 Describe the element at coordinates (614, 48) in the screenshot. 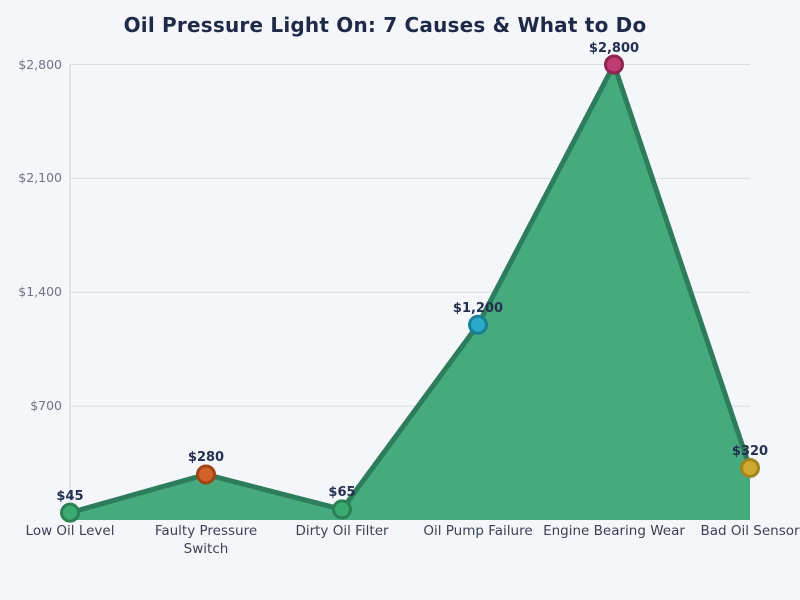

I see `data-point-value-label: $2,800` at that location.